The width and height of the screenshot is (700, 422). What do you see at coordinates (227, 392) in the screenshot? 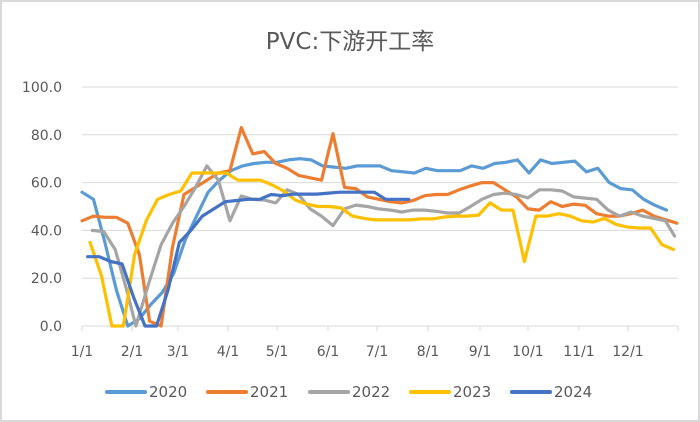
I see `legend-swatch-2021` at bounding box center [227, 392].